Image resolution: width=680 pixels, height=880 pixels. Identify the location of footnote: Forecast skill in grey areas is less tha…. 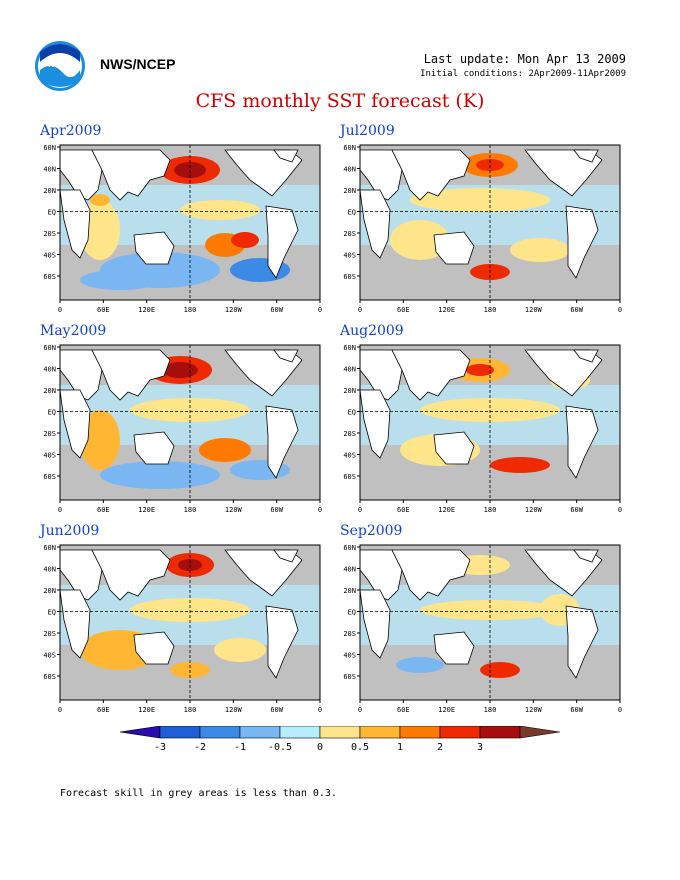
(198, 793).